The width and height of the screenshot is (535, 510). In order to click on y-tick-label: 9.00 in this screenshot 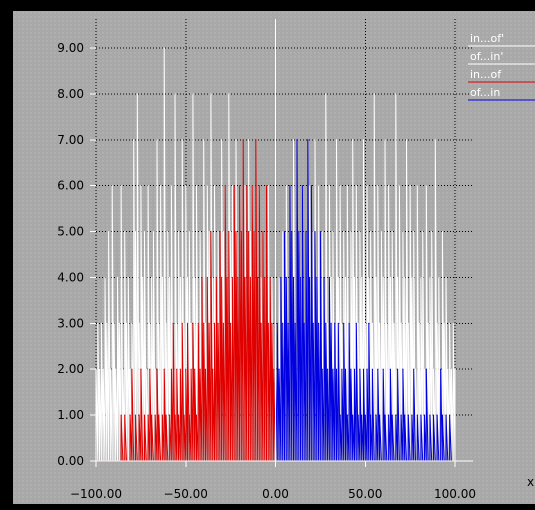, I will do `click(70, 48)`.